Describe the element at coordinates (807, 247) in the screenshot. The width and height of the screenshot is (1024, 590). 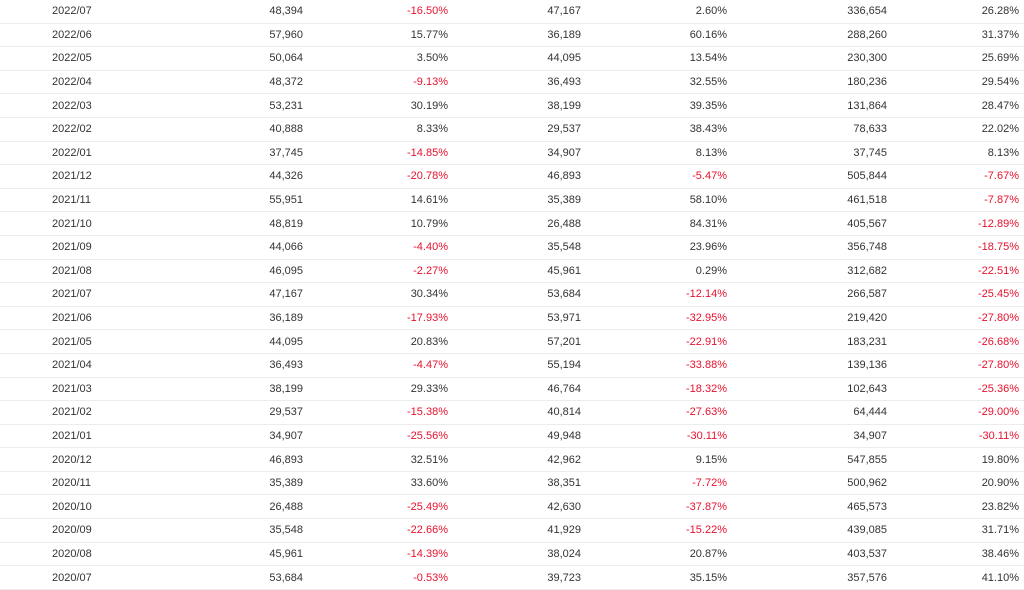
I see `cumulative-cell: 356,748` at that location.